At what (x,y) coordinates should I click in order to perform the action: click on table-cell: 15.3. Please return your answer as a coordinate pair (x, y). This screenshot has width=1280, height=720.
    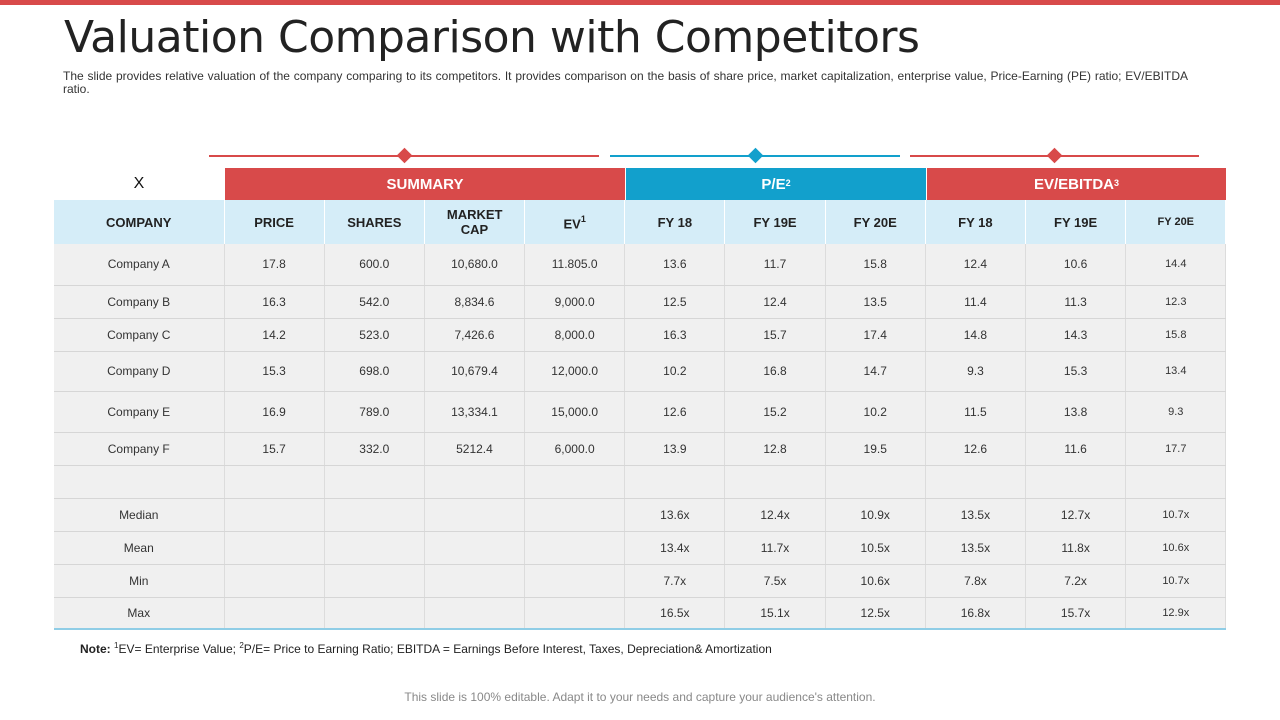
    Looking at the image, I should click on (1076, 371).